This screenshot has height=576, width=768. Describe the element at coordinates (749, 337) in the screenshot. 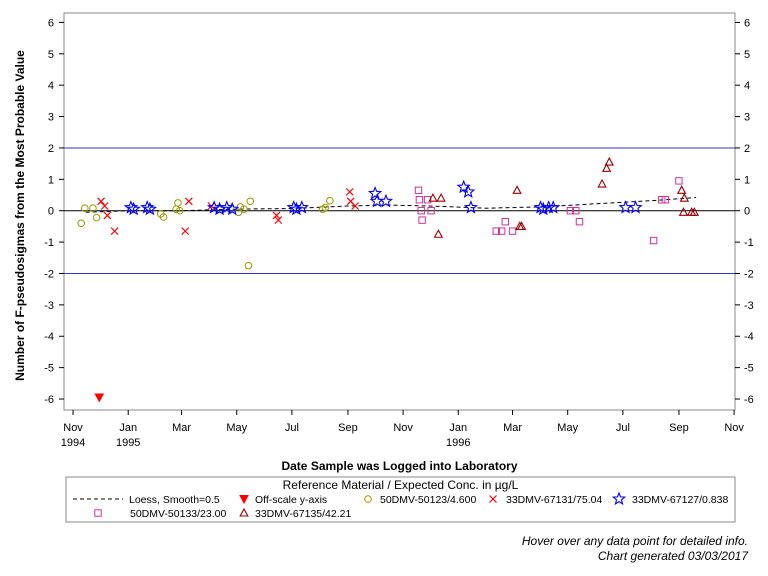

I see `y-tick-label-right: -4` at that location.